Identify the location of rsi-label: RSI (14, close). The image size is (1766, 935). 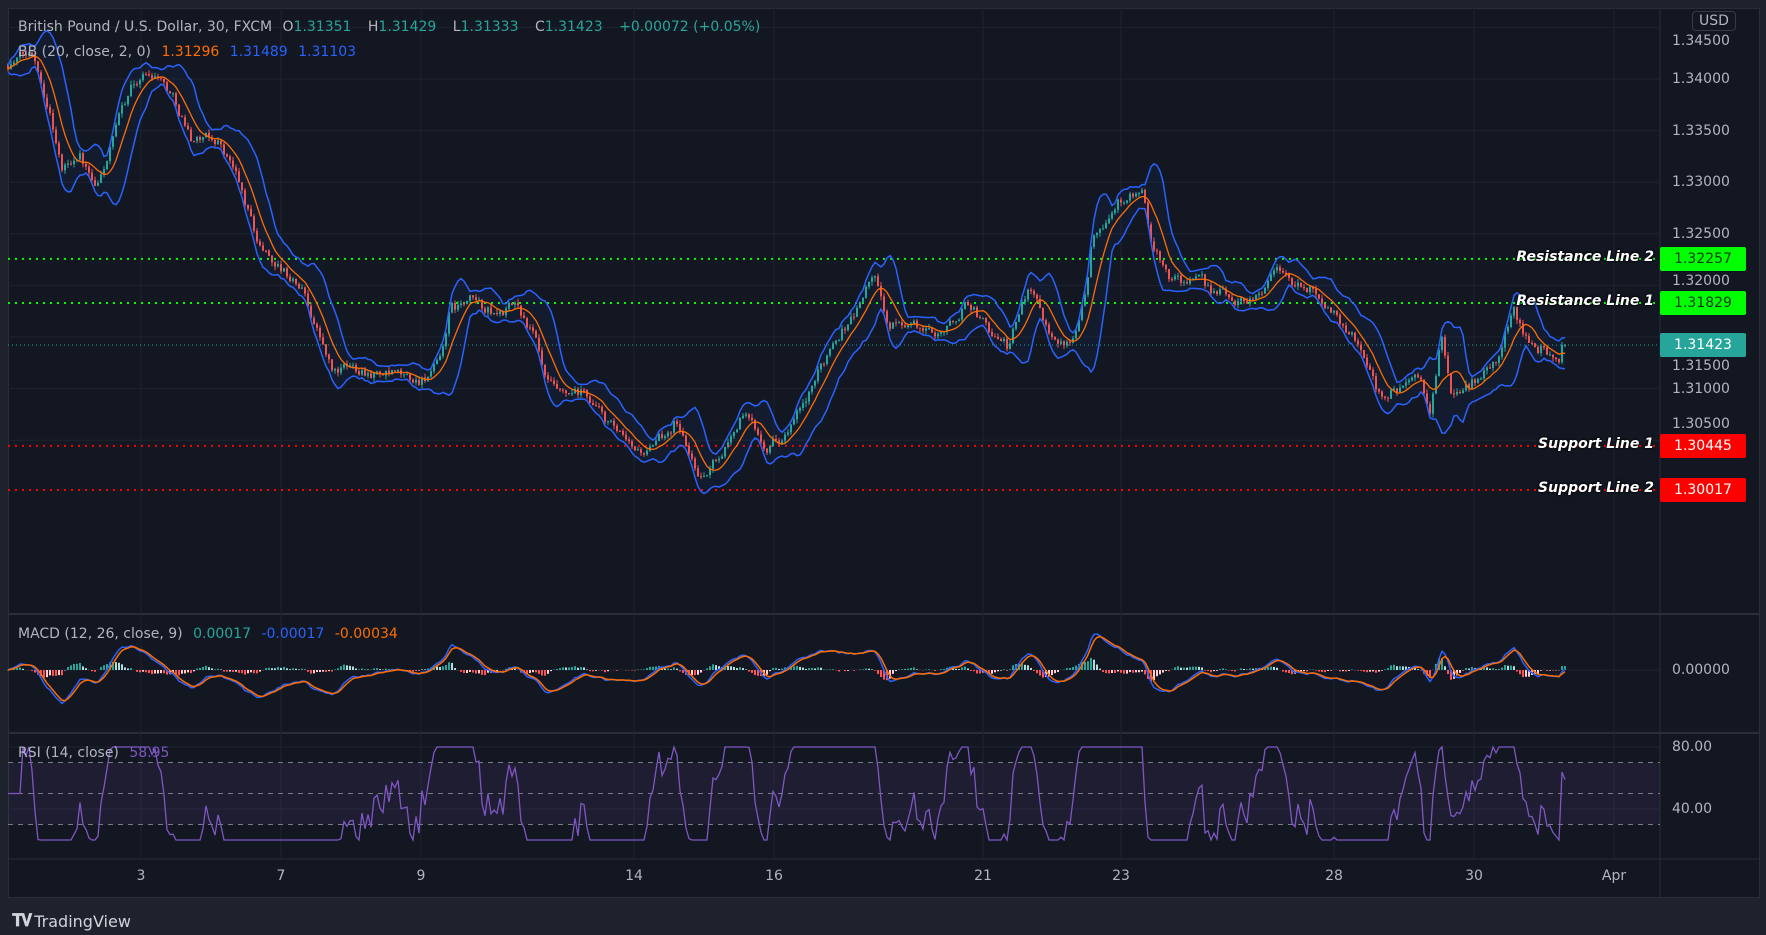
(68, 753).